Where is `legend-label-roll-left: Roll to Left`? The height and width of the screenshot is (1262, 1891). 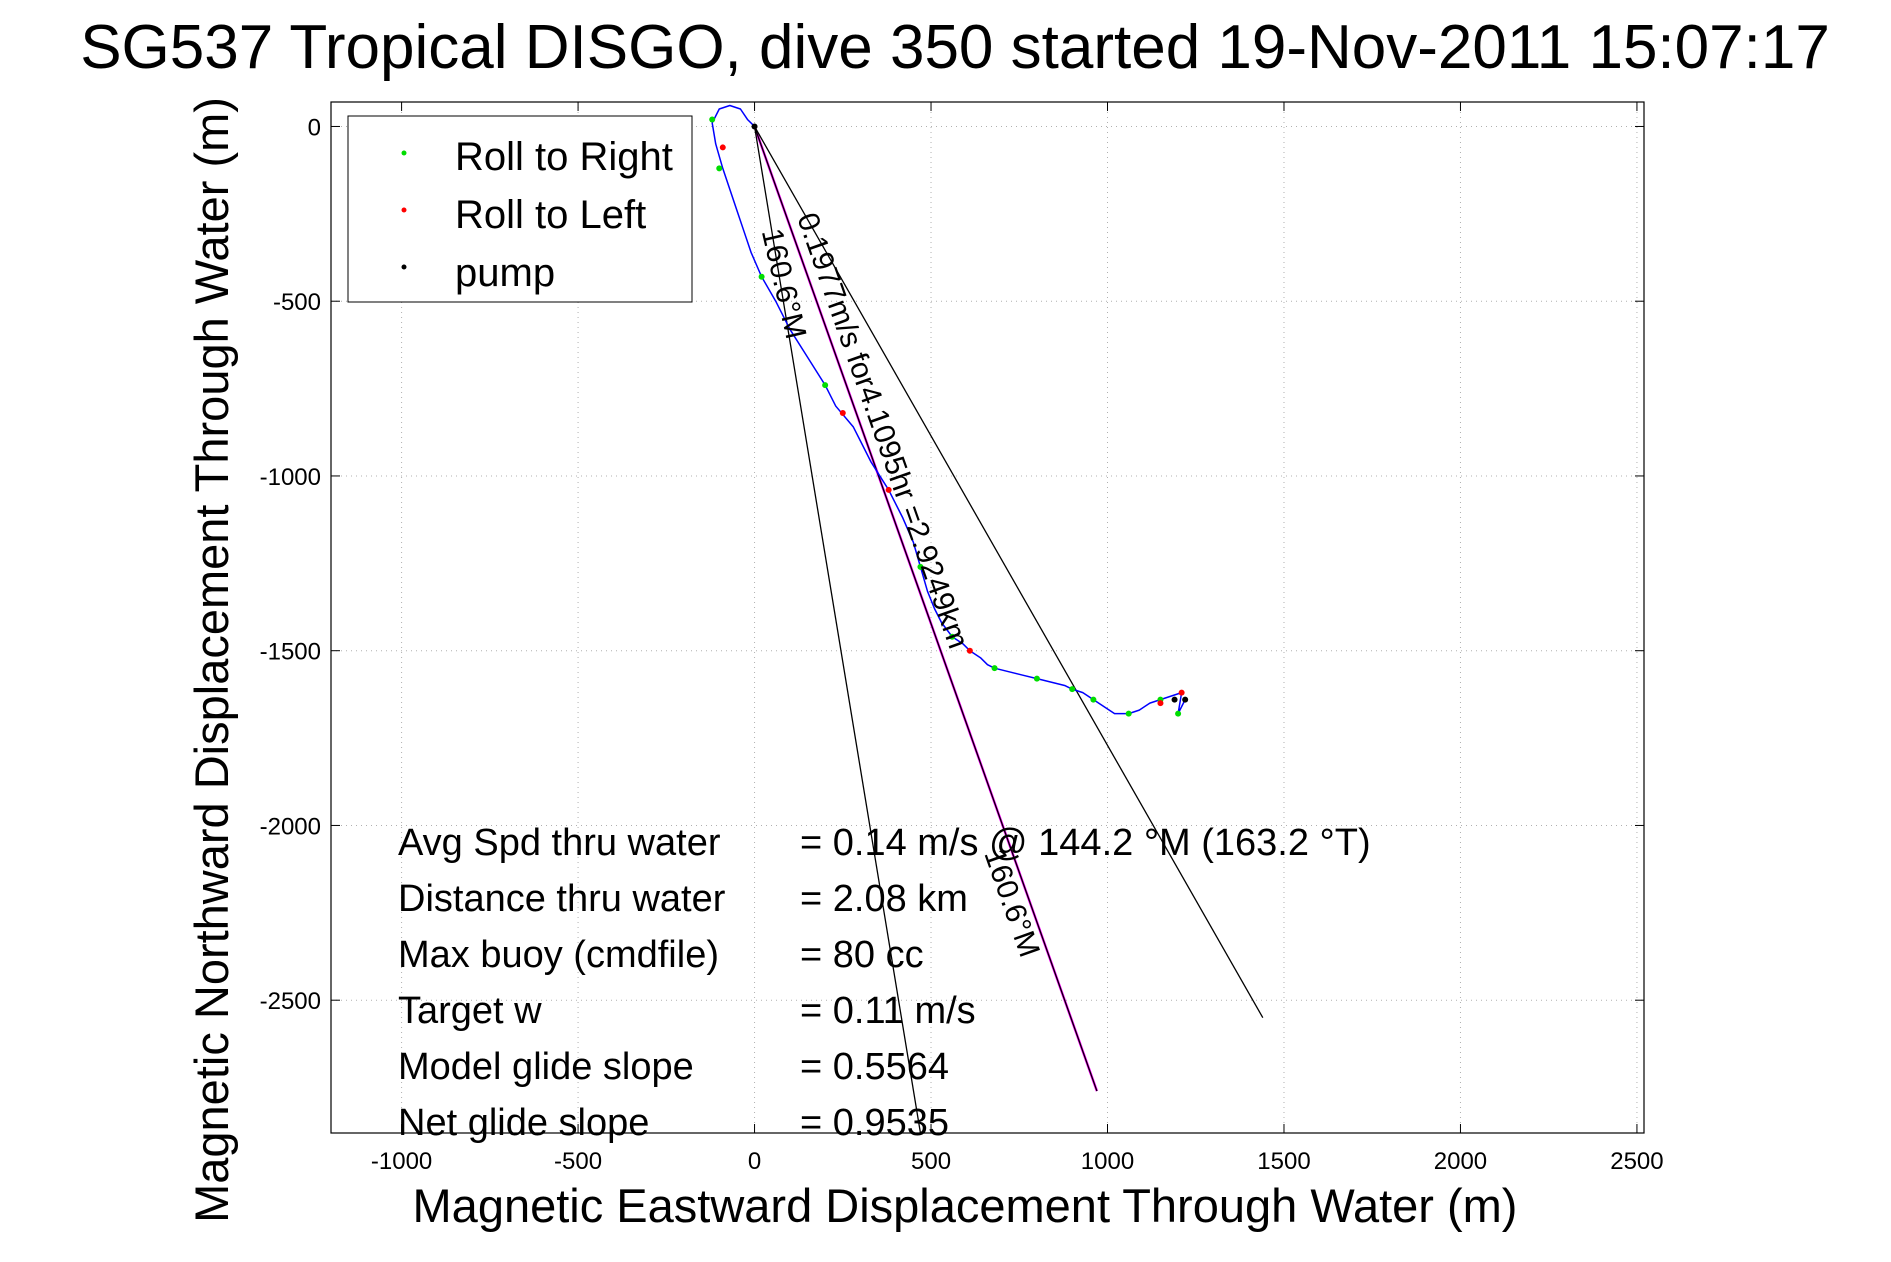 legend-label-roll-left: Roll to Left is located at coordinates (550, 215).